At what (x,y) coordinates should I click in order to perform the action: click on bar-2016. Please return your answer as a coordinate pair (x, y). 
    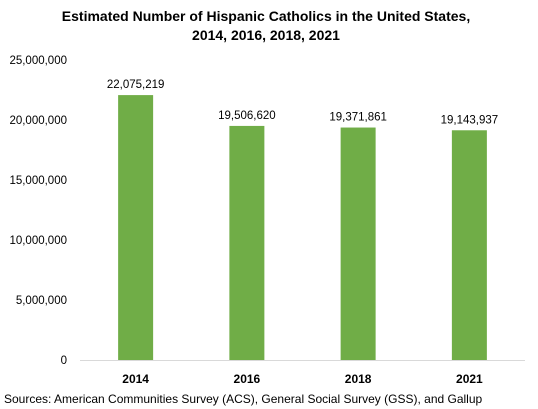
    Looking at the image, I should click on (247, 242).